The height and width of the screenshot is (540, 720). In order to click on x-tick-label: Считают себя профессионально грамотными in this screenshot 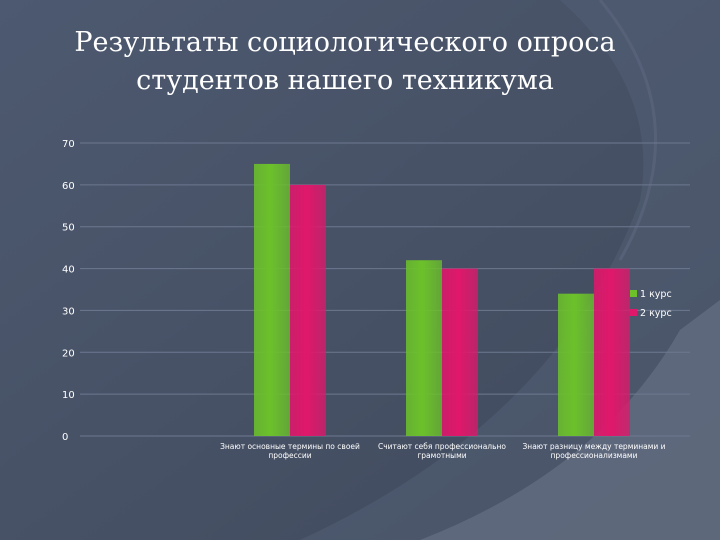, I will do `click(442, 451)`.